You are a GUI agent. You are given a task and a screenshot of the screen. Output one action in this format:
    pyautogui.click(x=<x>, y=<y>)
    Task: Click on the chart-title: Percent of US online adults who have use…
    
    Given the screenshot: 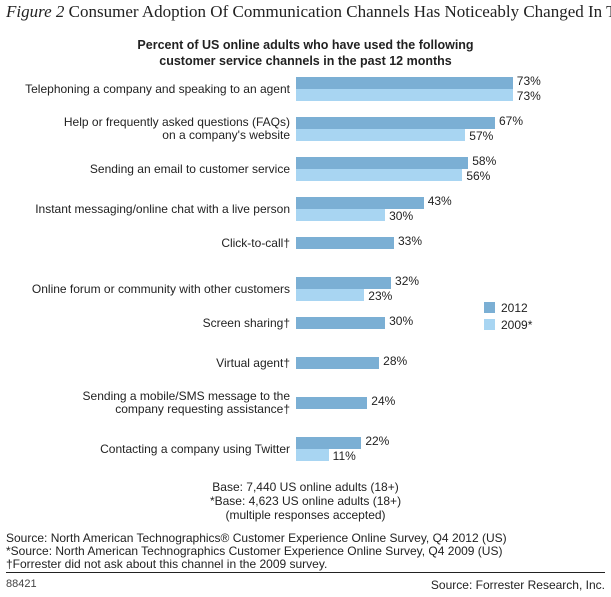 What is the action you would take?
    pyautogui.click(x=305, y=53)
    